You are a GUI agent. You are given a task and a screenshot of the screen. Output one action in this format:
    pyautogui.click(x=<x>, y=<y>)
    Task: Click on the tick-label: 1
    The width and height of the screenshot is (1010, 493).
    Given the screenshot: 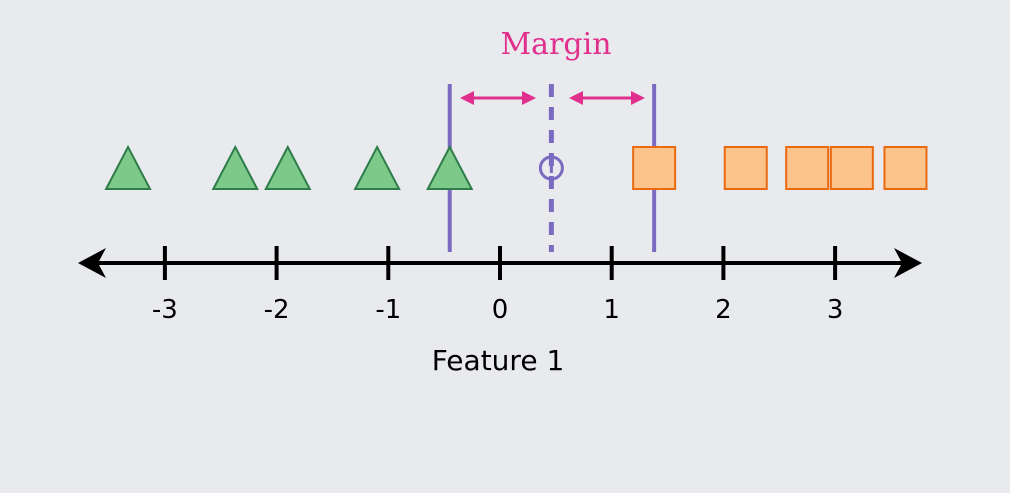 What is the action you would take?
    pyautogui.click(x=611, y=310)
    